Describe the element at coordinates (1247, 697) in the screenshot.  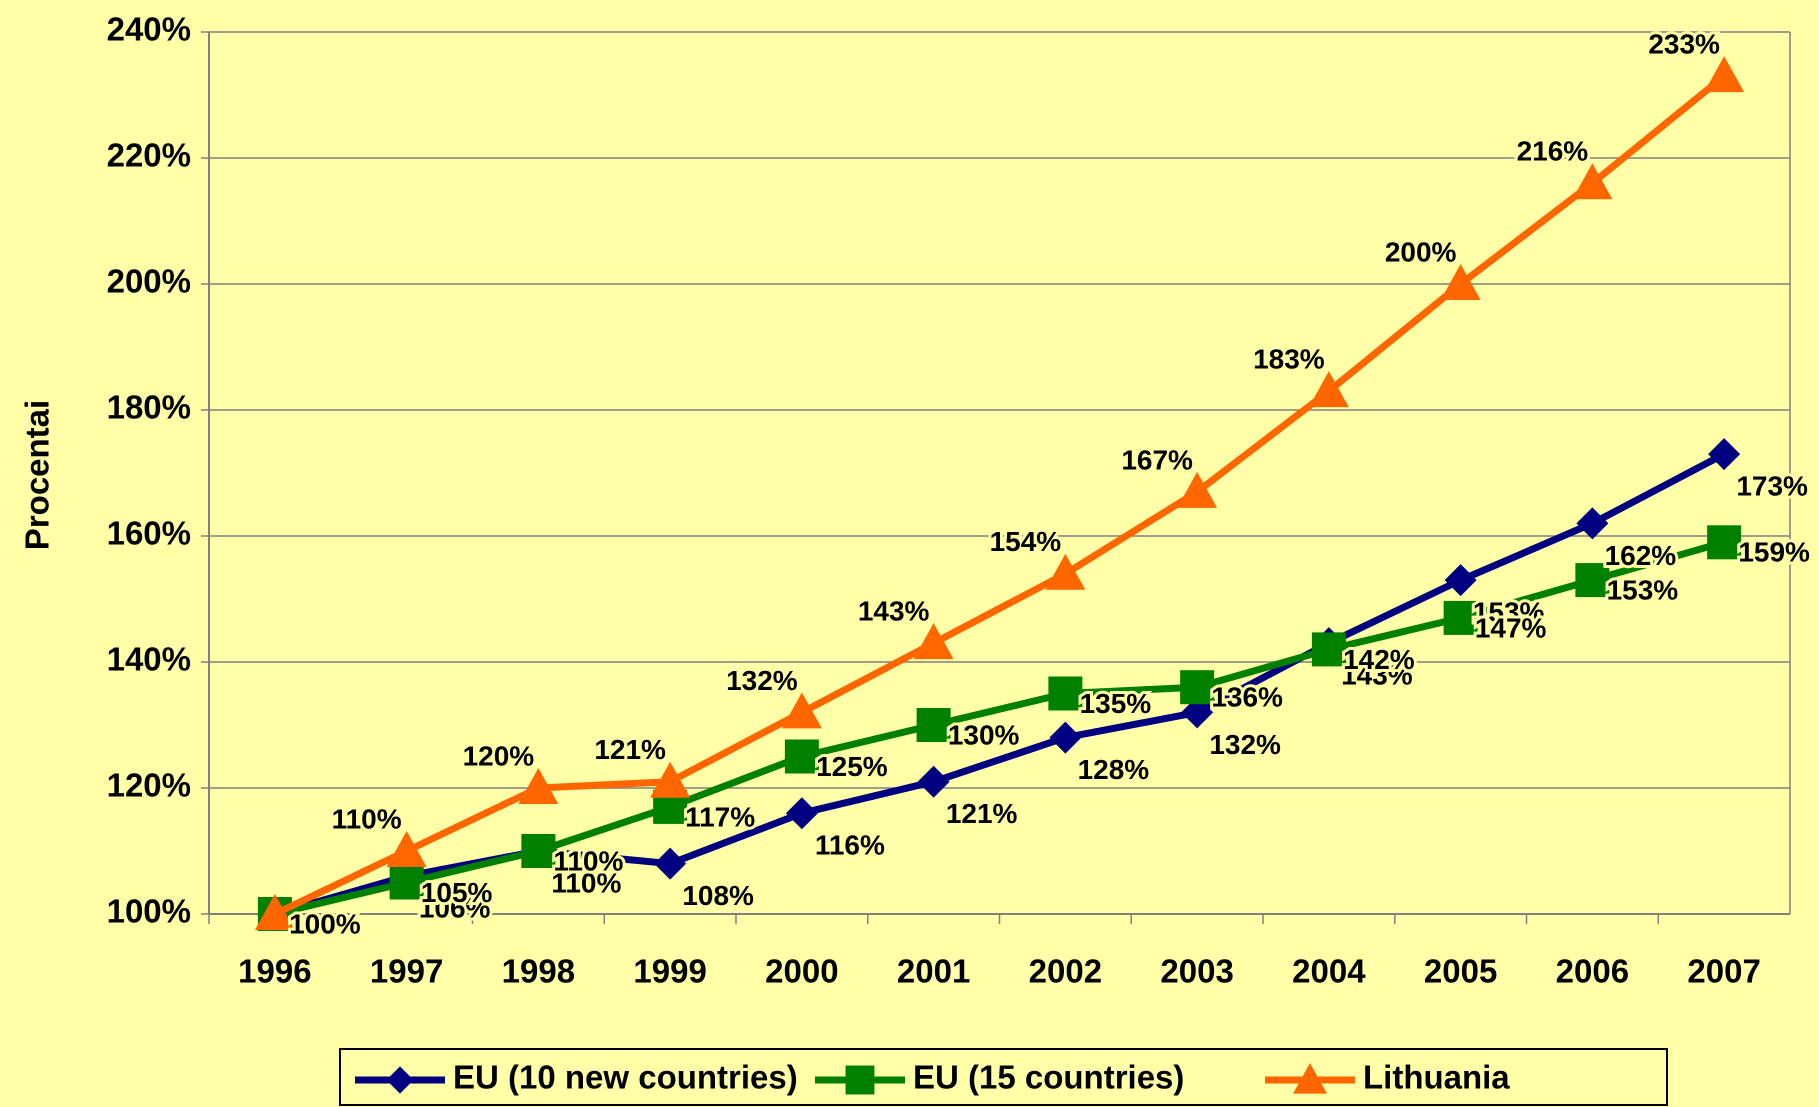
I see `data-label: 136%` at that location.